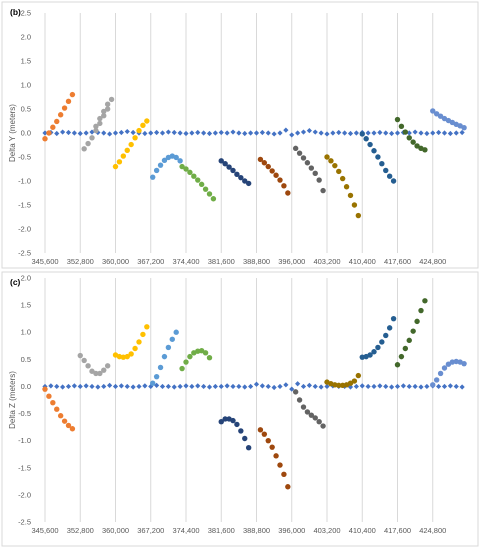 This screenshot has width=482, height=550. Describe the element at coordinates (150, 261) in the screenshot. I see `x-tick-label: 367,200` at that location.